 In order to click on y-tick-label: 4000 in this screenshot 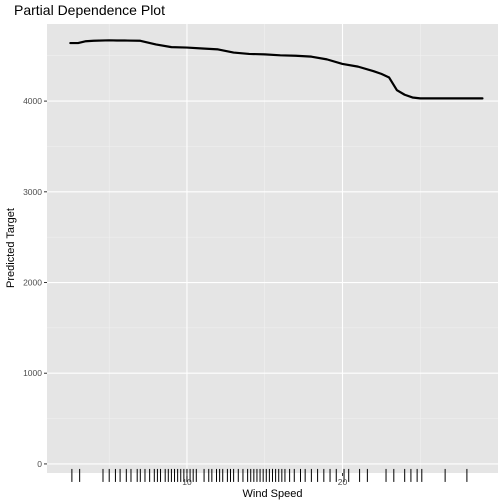, I will do `click(32, 101)`.